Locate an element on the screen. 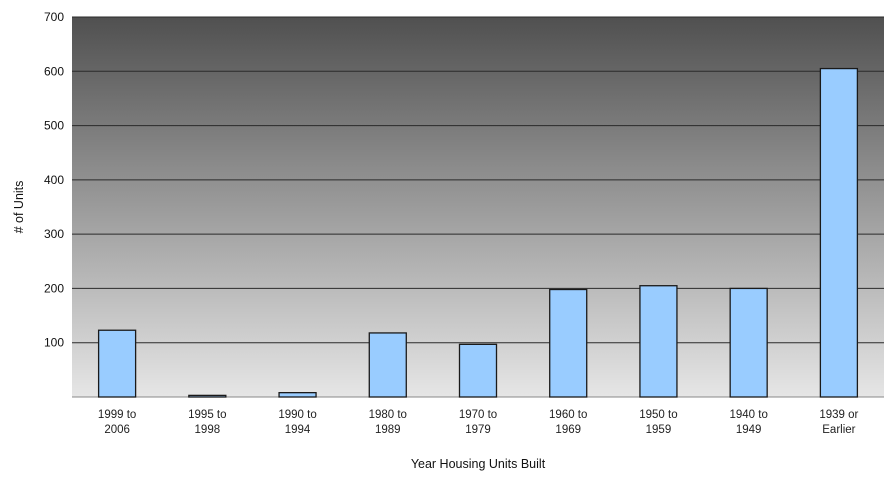 The height and width of the screenshot is (481, 888). x-tick-label: 1970 to 1979 is located at coordinates (478, 422).